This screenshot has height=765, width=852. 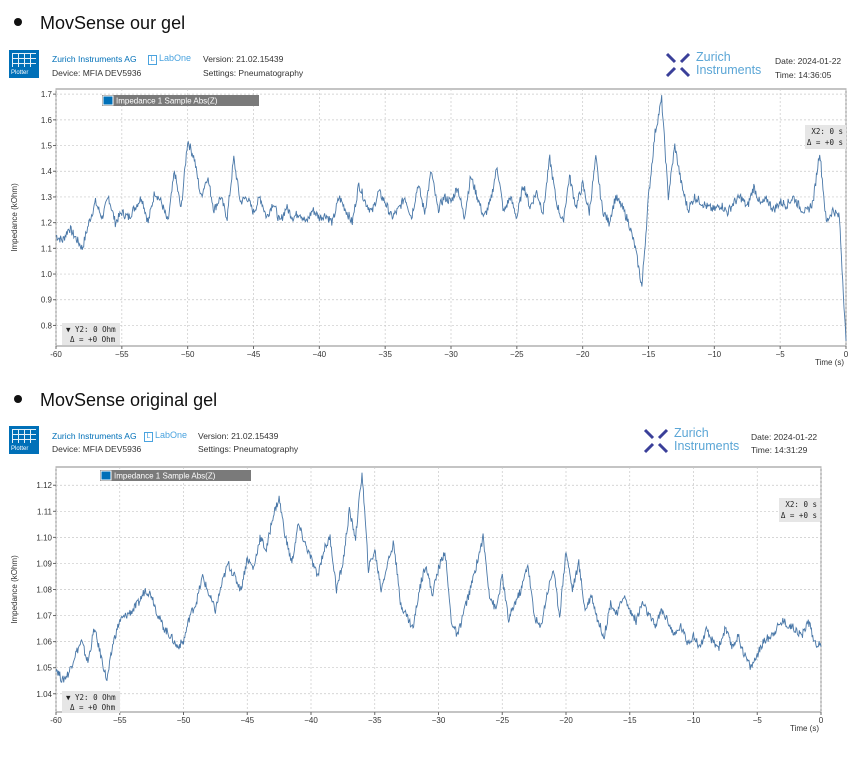 I want to click on y-tick-label: 1.2, so click(x=47, y=223).